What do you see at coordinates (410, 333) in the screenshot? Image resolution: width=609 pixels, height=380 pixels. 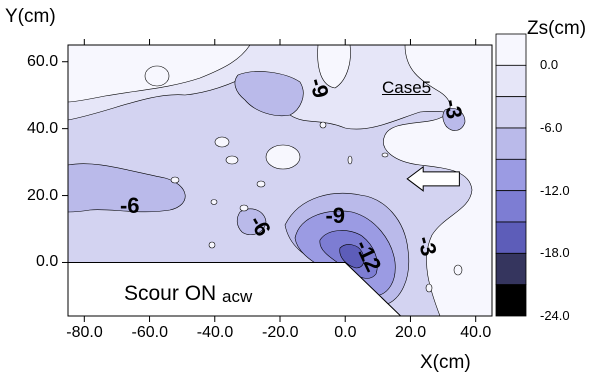 I see `x-tick-label: 20.0` at bounding box center [410, 333].